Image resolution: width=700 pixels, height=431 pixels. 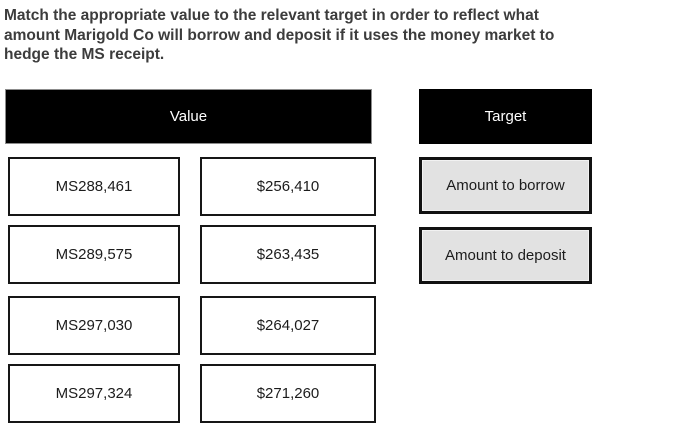 What do you see at coordinates (288, 393) in the screenshot?
I see `value-option-usd-4: $271,260` at bounding box center [288, 393].